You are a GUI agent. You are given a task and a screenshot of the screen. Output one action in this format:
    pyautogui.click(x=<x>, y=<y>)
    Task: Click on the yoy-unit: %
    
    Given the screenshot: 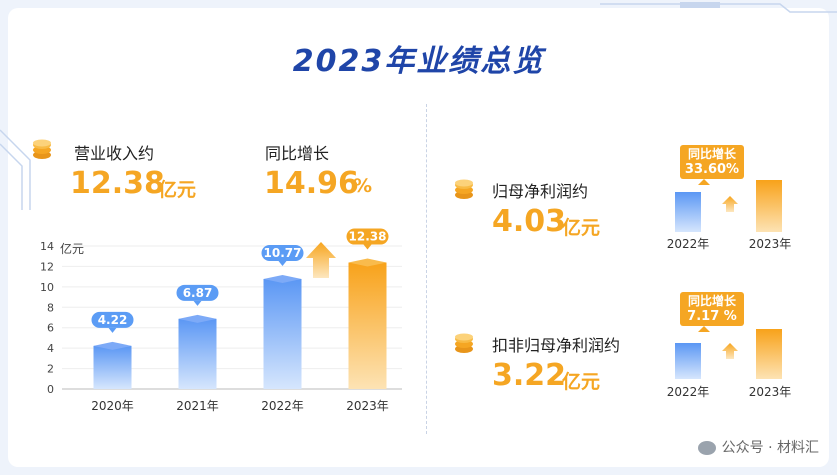 What is the action you would take?
    pyautogui.click(x=363, y=186)
    